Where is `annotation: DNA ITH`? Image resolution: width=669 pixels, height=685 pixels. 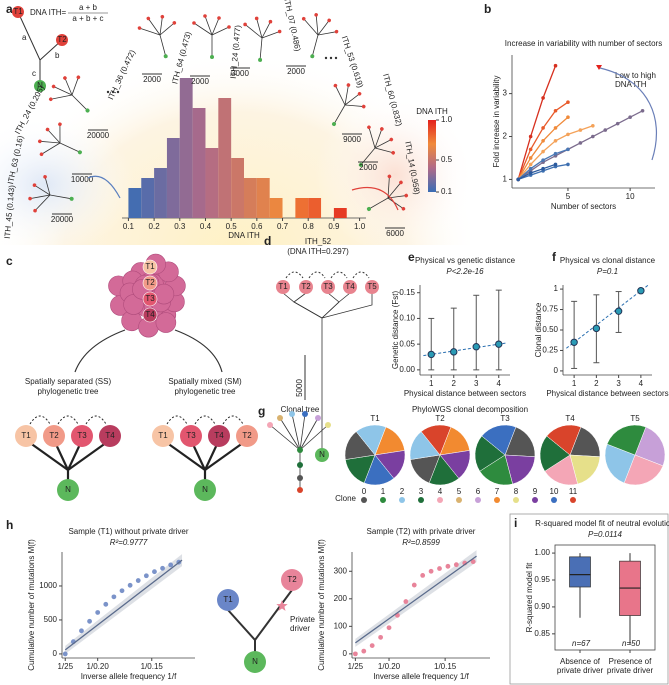 annotation: DNA ITH is located at coordinates (631, 84).